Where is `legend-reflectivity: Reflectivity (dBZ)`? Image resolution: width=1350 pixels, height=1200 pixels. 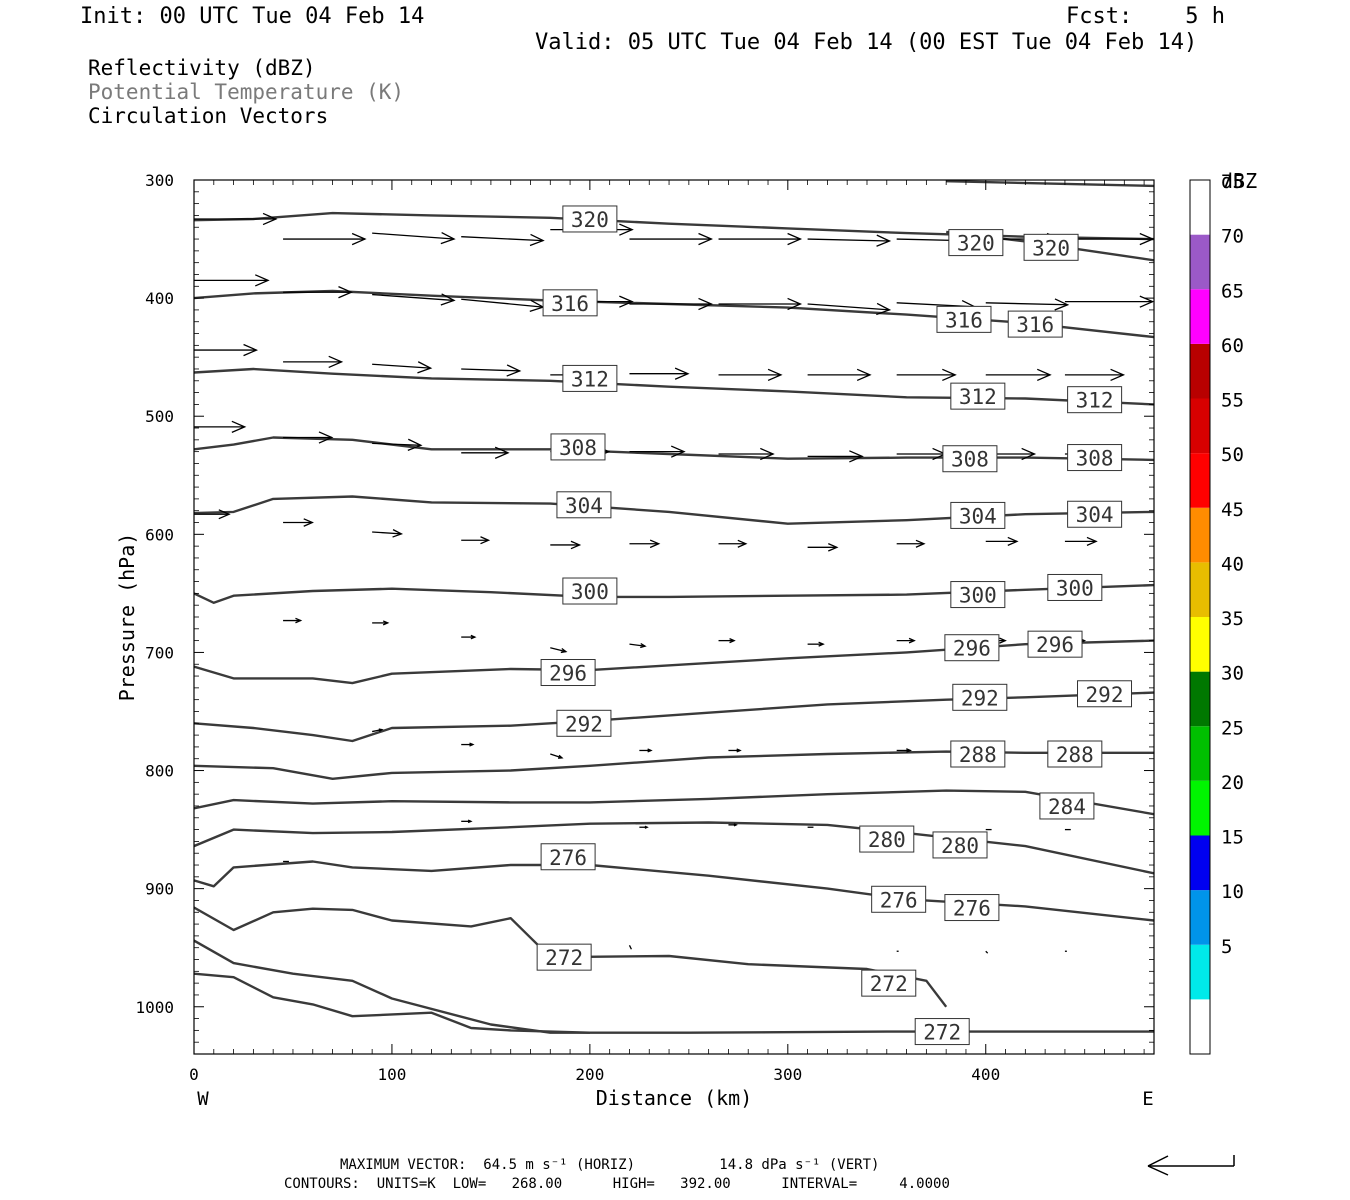
legend-reflectivity: Reflectivity (dBZ) is located at coordinates (202, 68).